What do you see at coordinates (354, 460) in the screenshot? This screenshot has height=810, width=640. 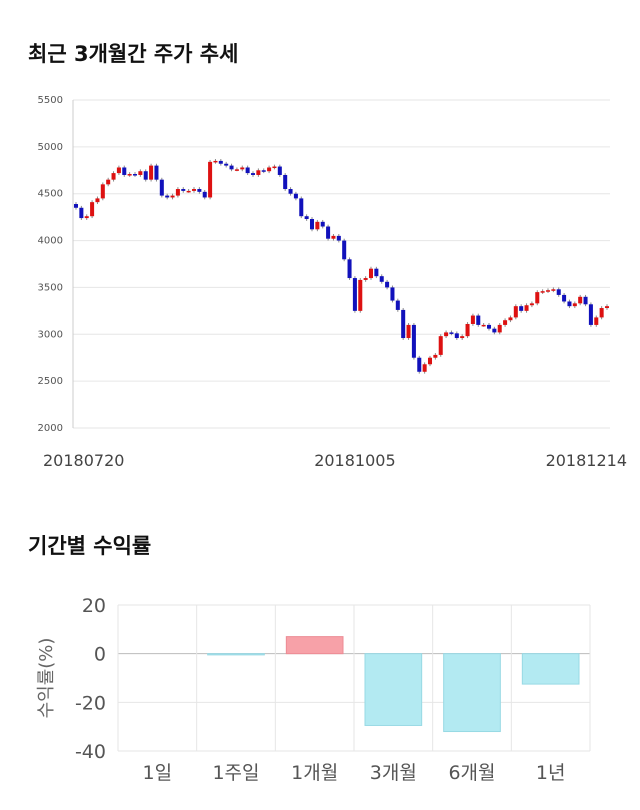 I see `x-tick-label: 20181005` at bounding box center [354, 460].